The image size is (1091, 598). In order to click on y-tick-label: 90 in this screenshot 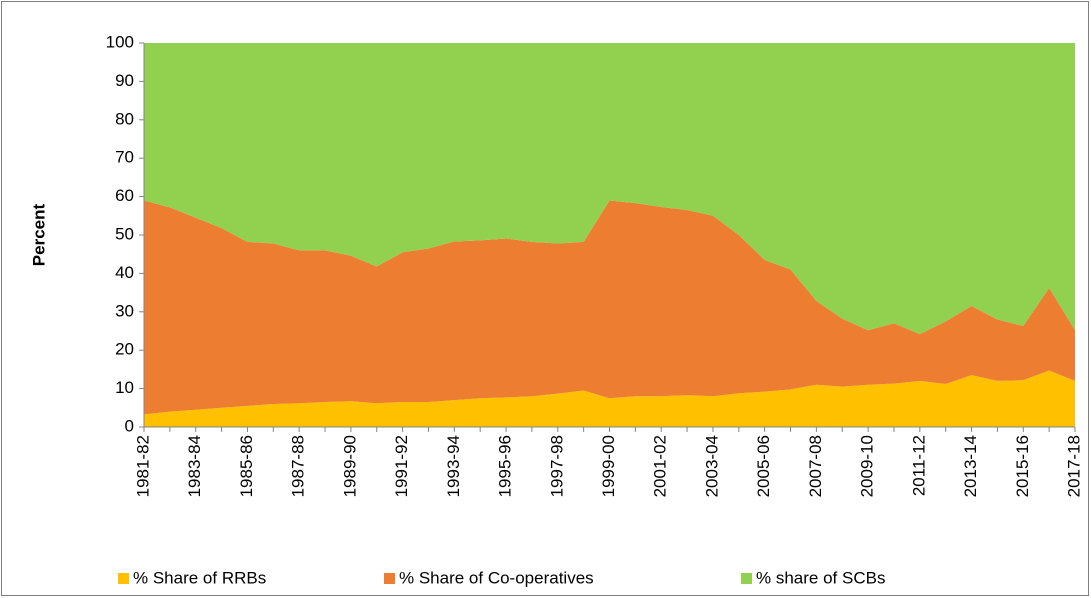, I will do `click(124, 80)`.